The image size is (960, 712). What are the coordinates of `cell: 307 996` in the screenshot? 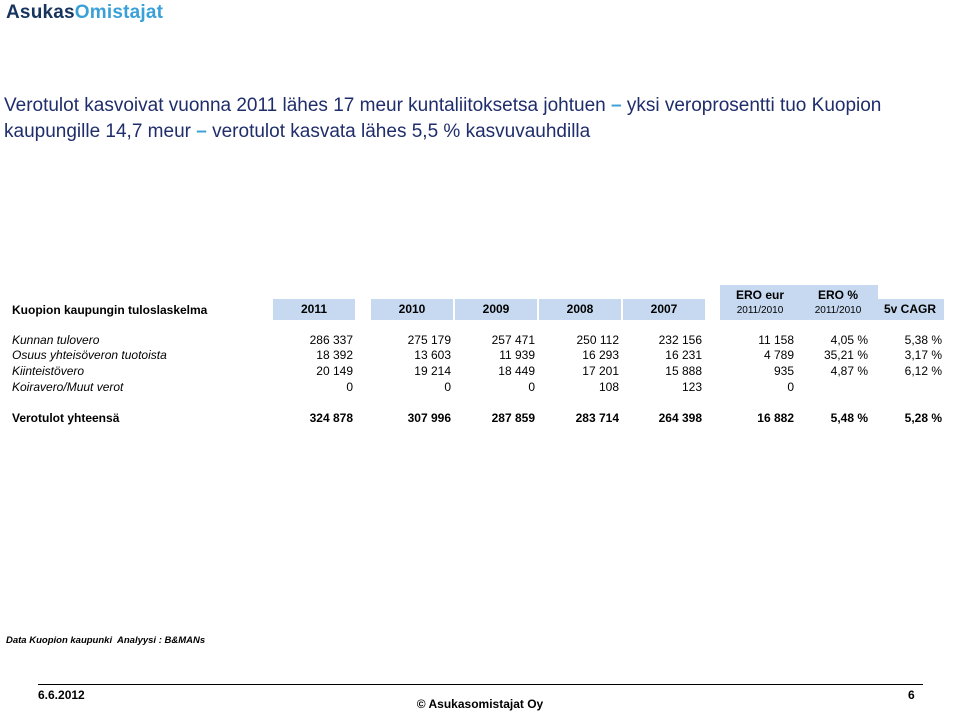 It's located at (429, 418).